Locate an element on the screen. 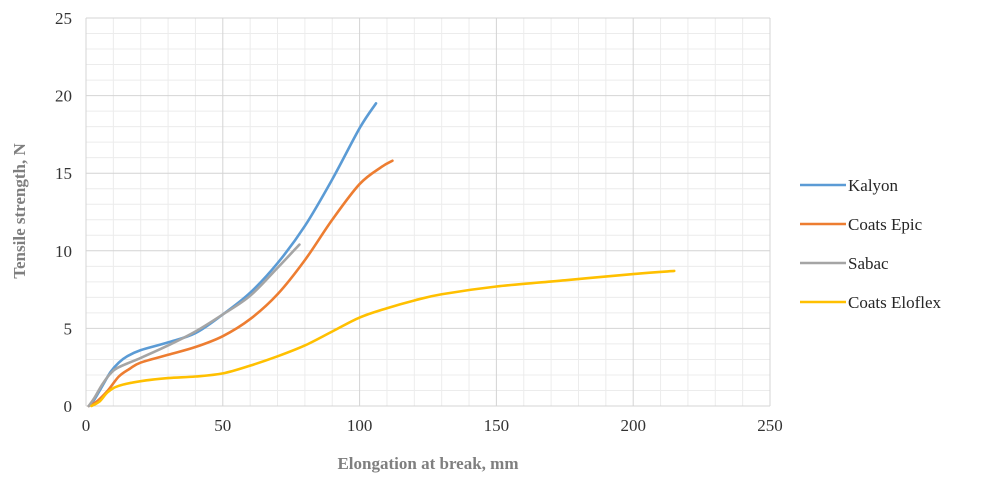  x-tick-label: 0 is located at coordinates (86, 425).